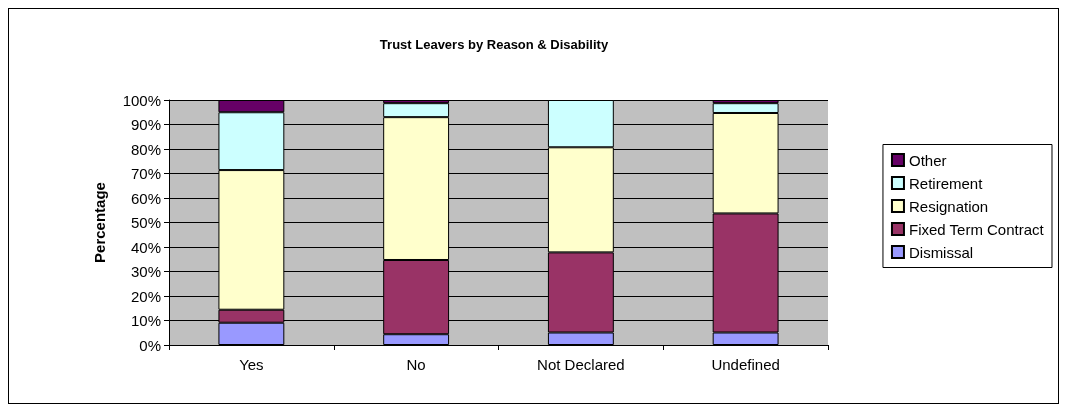 The image size is (1067, 412). I want to click on y-tick-label: 20%, so click(145, 296).